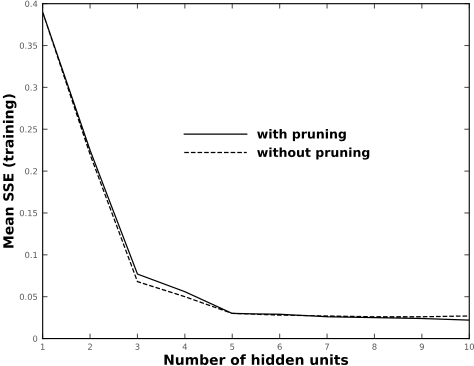 Image resolution: width=474 pixels, height=366 pixels. What do you see at coordinates (42, 347) in the screenshot?
I see `x-tick-label: 1` at bounding box center [42, 347].